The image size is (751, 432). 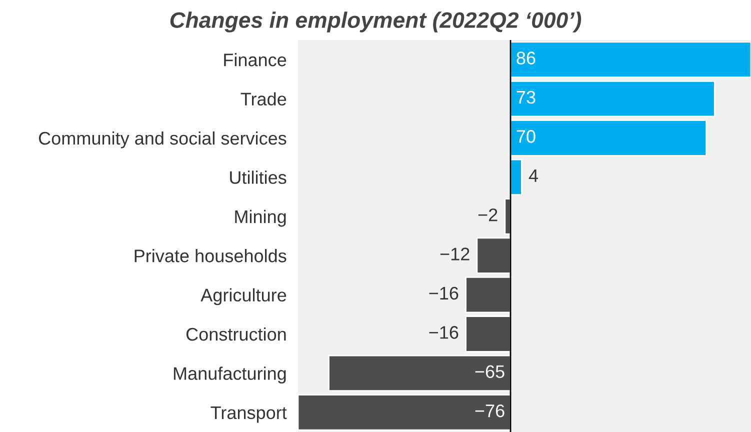 I want to click on data-label: −76, so click(x=489, y=411).